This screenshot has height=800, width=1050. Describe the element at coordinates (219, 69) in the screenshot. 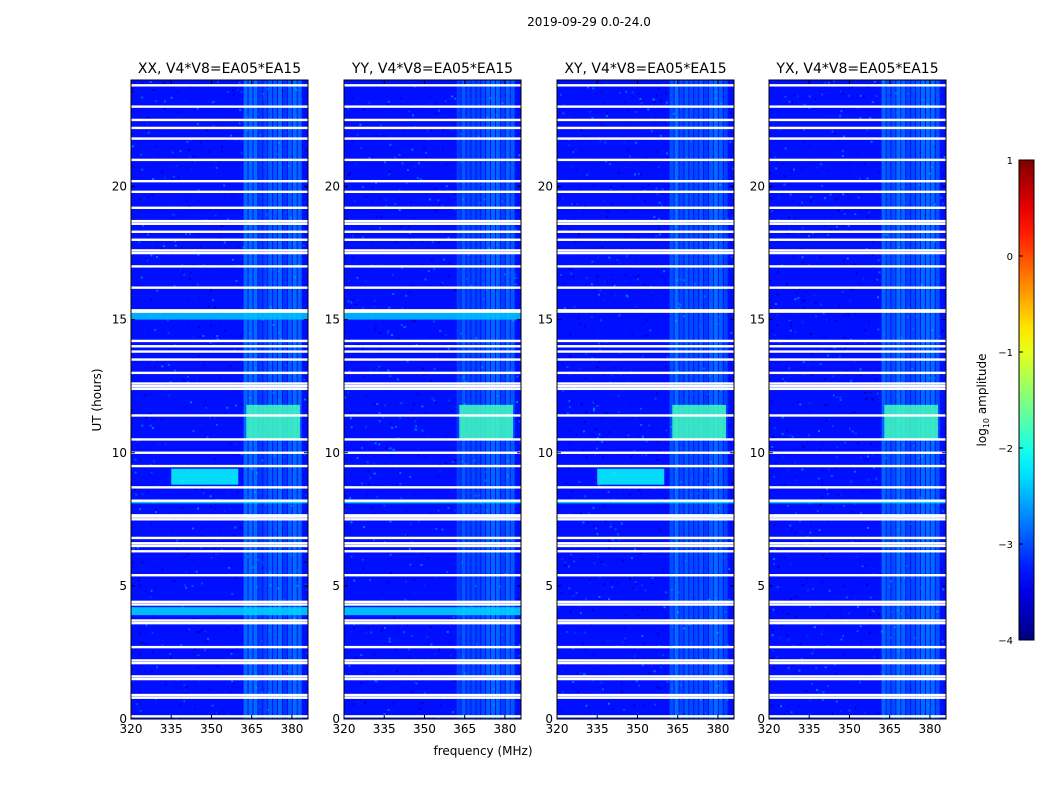

I see `panel-title: XX, V4*V8=EA05*EA15` at that location.